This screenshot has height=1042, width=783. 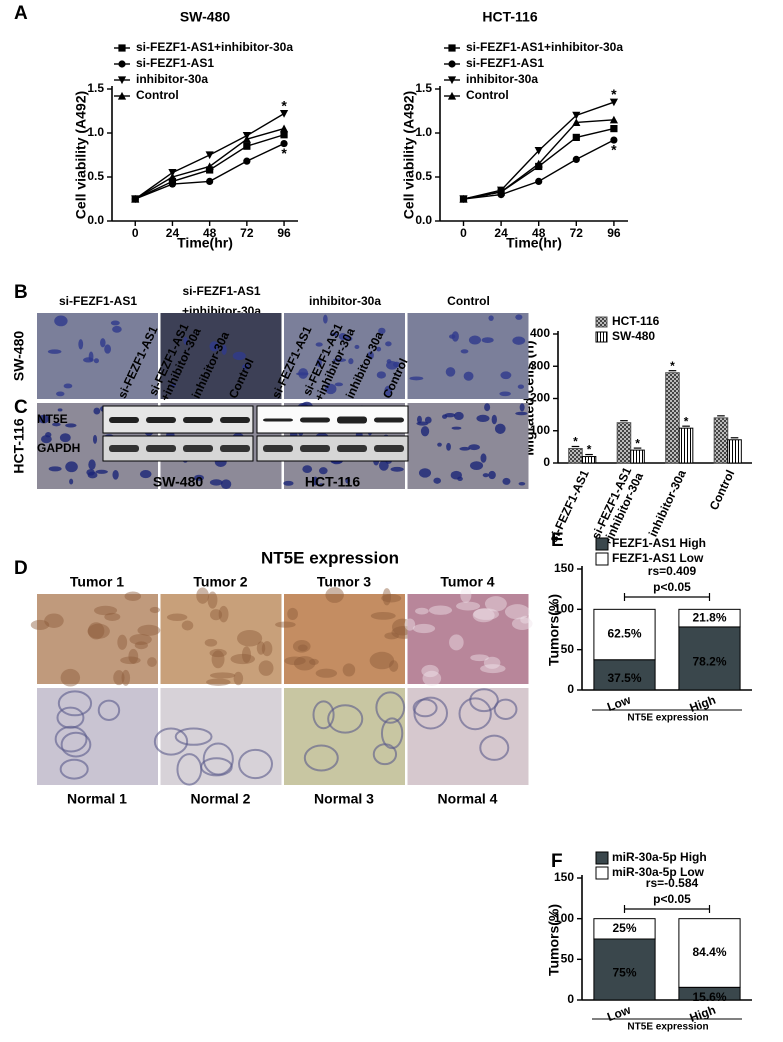 What do you see at coordinates (509, 17) in the screenshot?
I see `chart-title: HCT-116` at bounding box center [509, 17].